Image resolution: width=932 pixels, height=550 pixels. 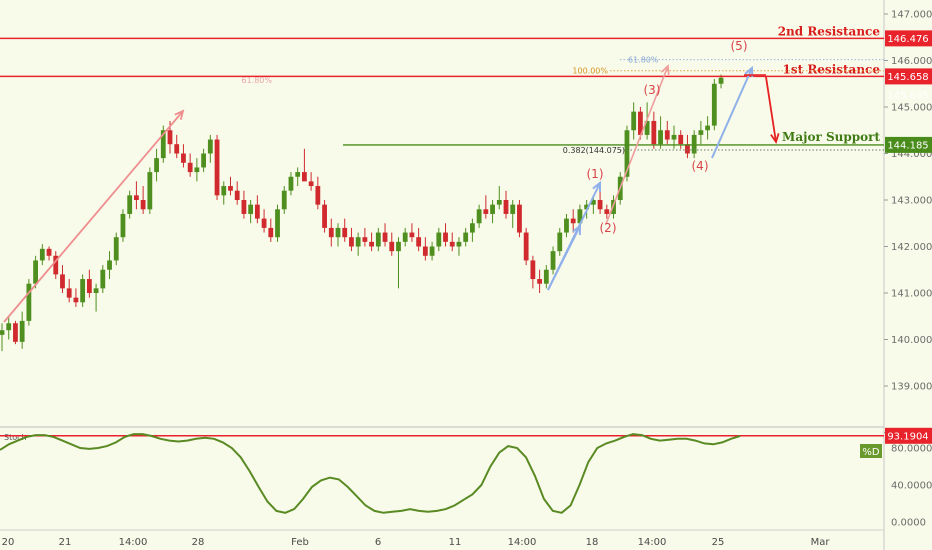 What do you see at coordinates (908, 144) in the screenshot?
I see `major-support-badge-bg` at bounding box center [908, 144].